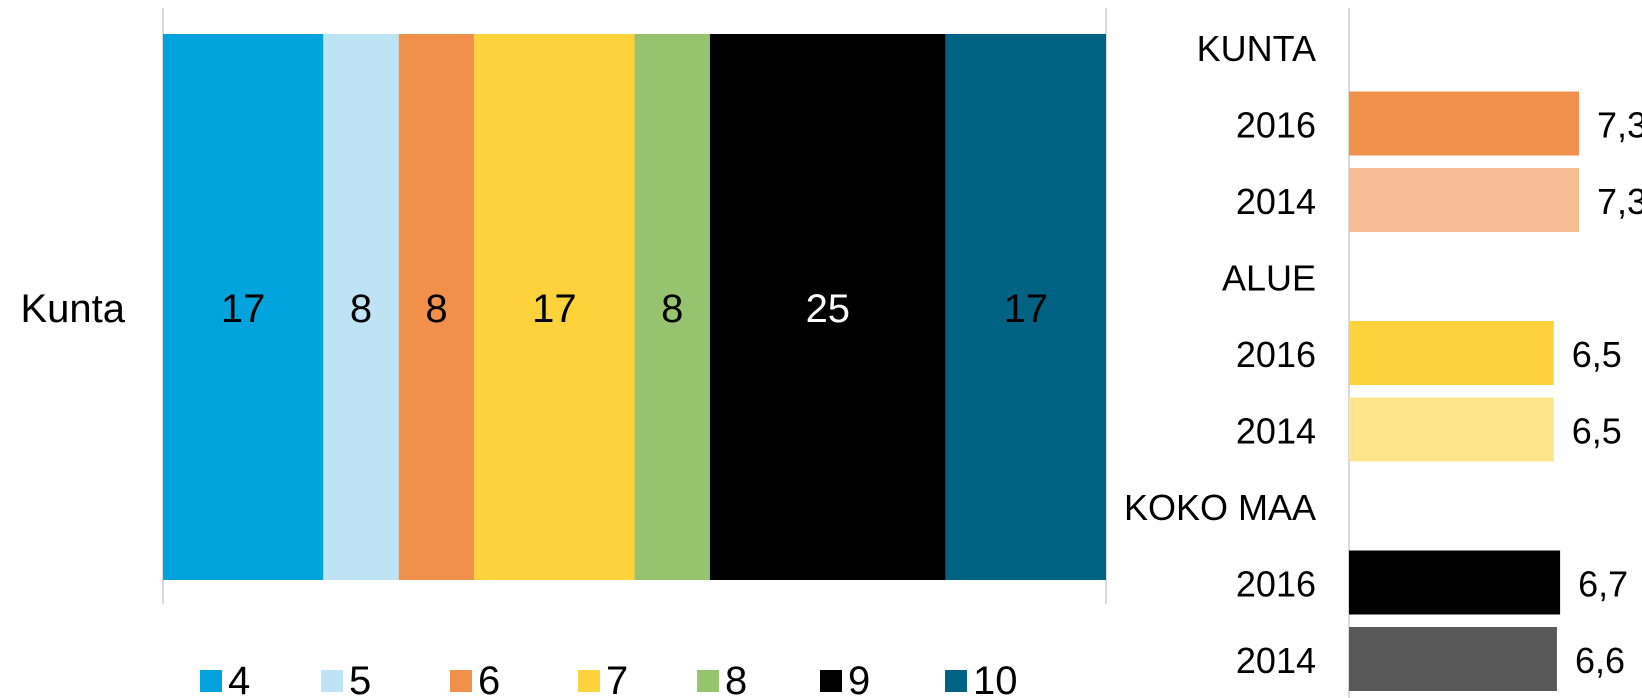 This screenshot has height=698, width=1642. Describe the element at coordinates (1256, 48) in the screenshot. I see `group-label-0: KUNTA` at that location.